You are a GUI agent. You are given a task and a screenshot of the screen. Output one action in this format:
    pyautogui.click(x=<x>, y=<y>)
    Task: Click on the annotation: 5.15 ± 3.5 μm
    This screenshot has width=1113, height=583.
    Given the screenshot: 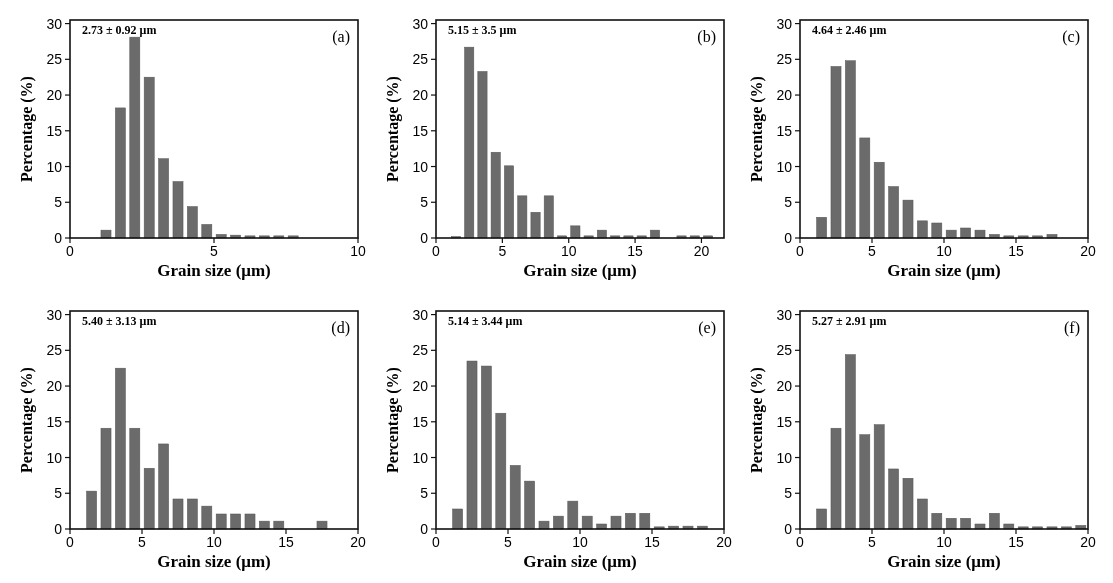 What is the action you would take?
    pyautogui.click(x=482, y=30)
    